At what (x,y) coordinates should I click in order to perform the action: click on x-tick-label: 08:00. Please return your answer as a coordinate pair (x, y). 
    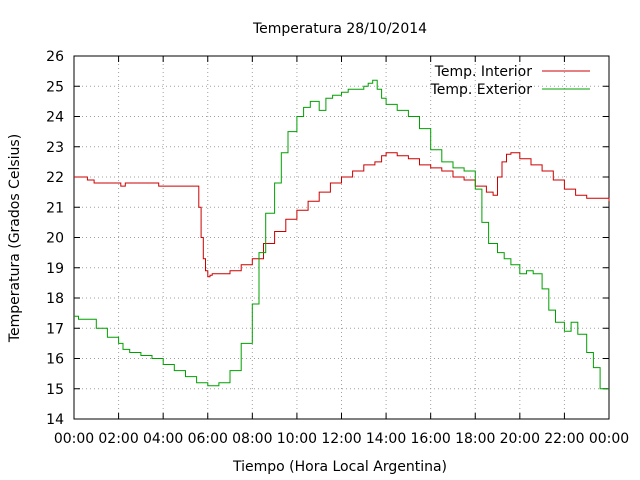
    Looking at the image, I should click on (252, 439).